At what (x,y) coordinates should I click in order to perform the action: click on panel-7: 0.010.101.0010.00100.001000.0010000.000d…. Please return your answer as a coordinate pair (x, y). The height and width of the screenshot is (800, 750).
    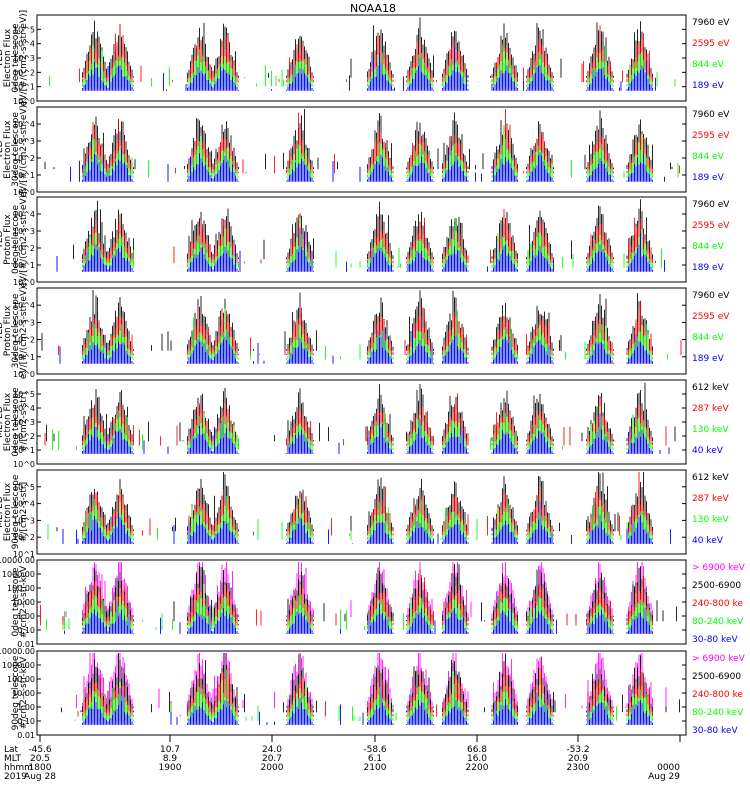
    Looking at the image, I should click on (373, 602).